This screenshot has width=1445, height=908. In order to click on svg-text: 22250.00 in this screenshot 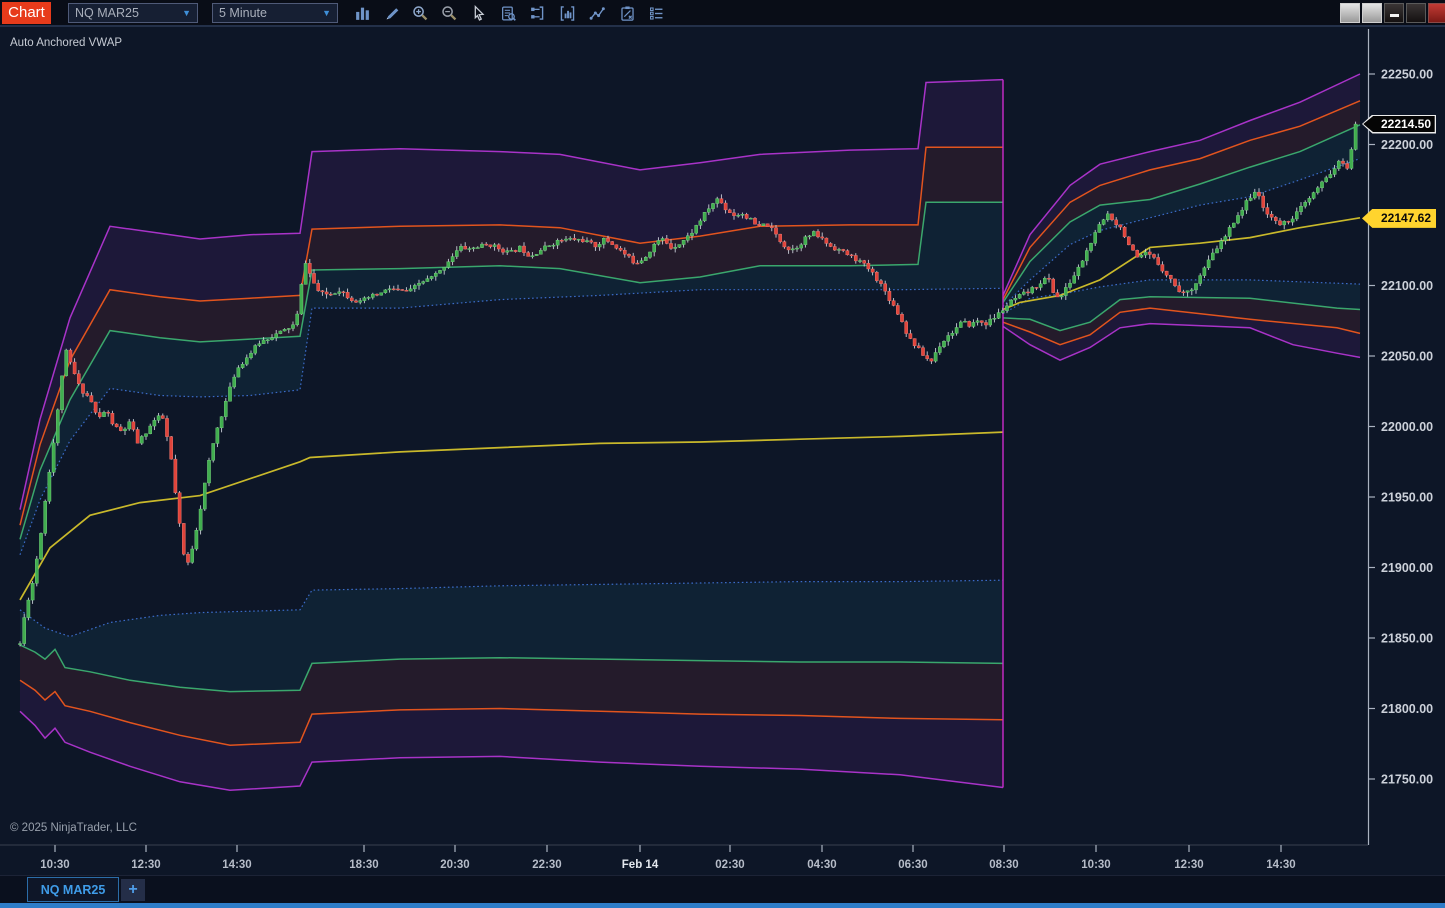, I will do `click(1407, 75)`.